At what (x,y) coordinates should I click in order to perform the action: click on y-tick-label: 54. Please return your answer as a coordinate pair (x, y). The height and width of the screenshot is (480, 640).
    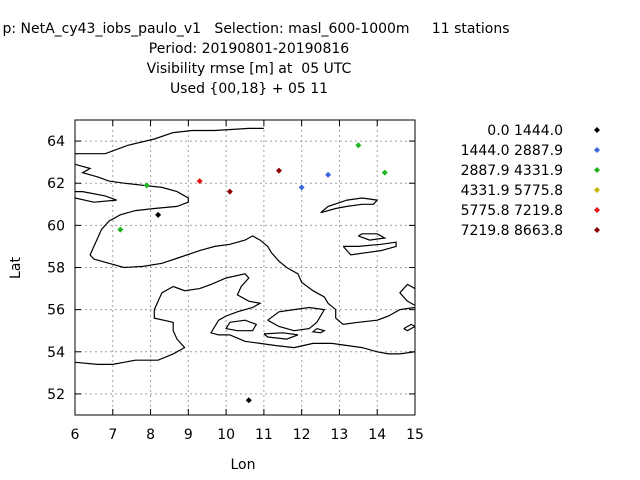
    Looking at the image, I should click on (56, 353).